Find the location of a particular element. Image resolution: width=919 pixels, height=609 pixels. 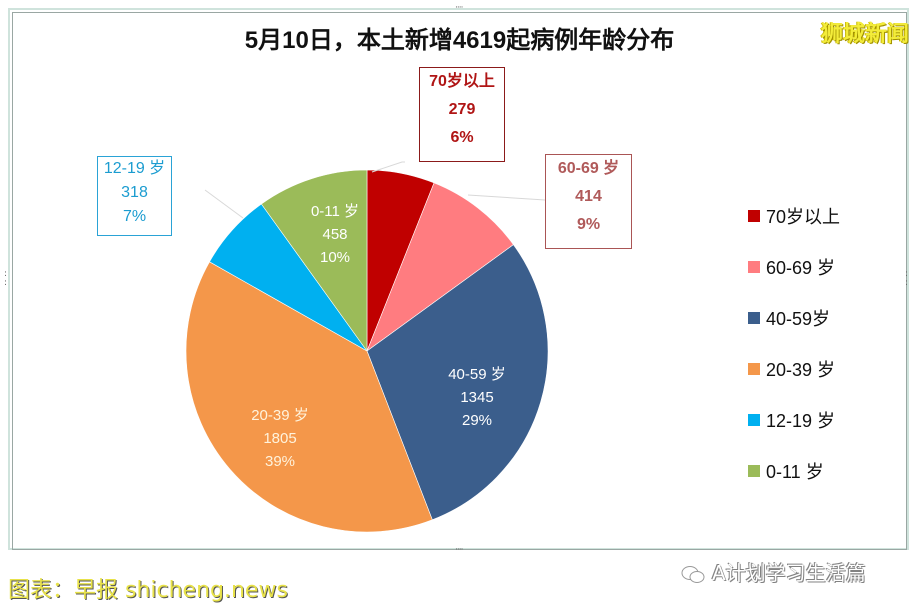

slice-value-text: 1345 is located at coordinates (477, 397).